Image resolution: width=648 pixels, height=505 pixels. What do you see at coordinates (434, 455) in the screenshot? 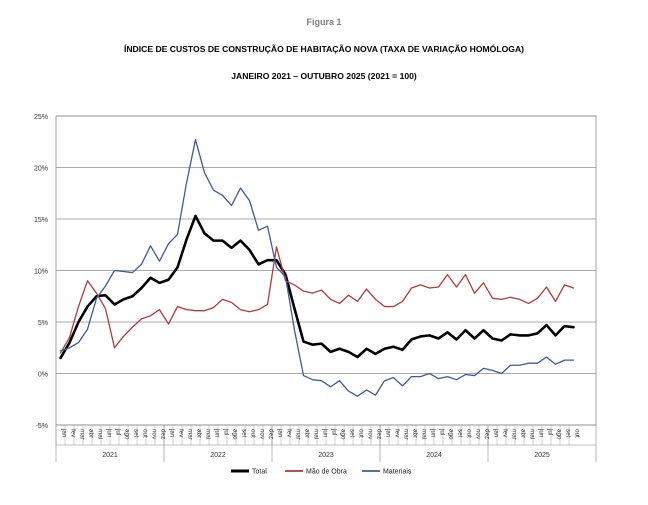
I see `year-label: 2024` at bounding box center [434, 455].